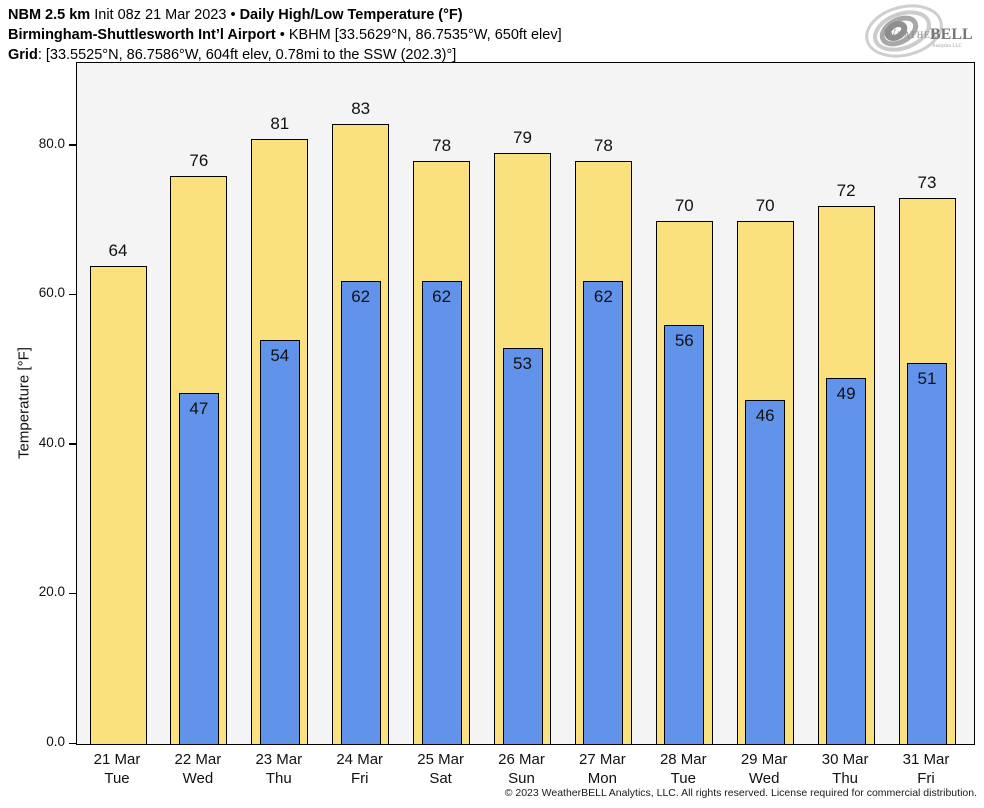 The height and width of the screenshot is (808, 984). I want to click on x-tick-dow: Sat, so click(440, 778).